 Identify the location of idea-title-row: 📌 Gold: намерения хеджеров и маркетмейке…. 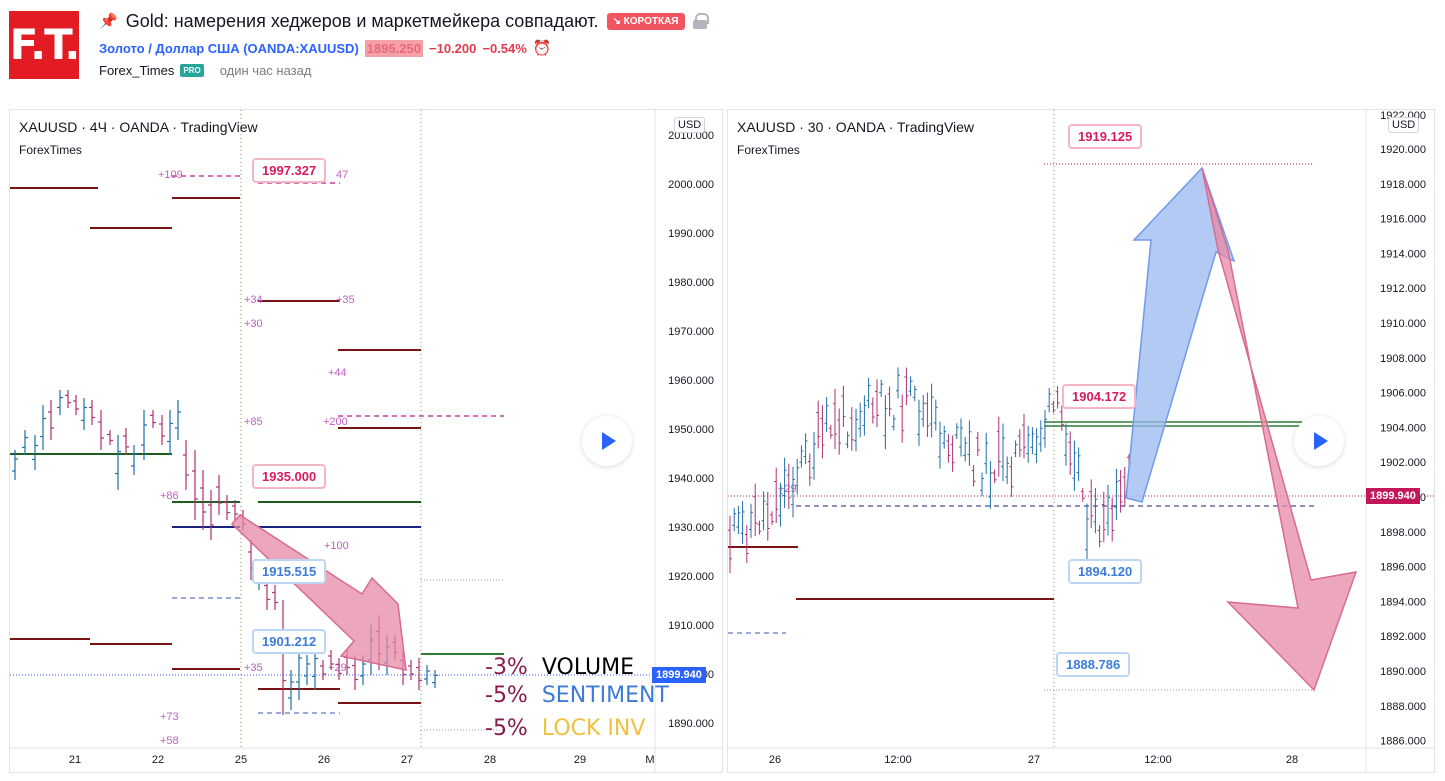
(404, 21).